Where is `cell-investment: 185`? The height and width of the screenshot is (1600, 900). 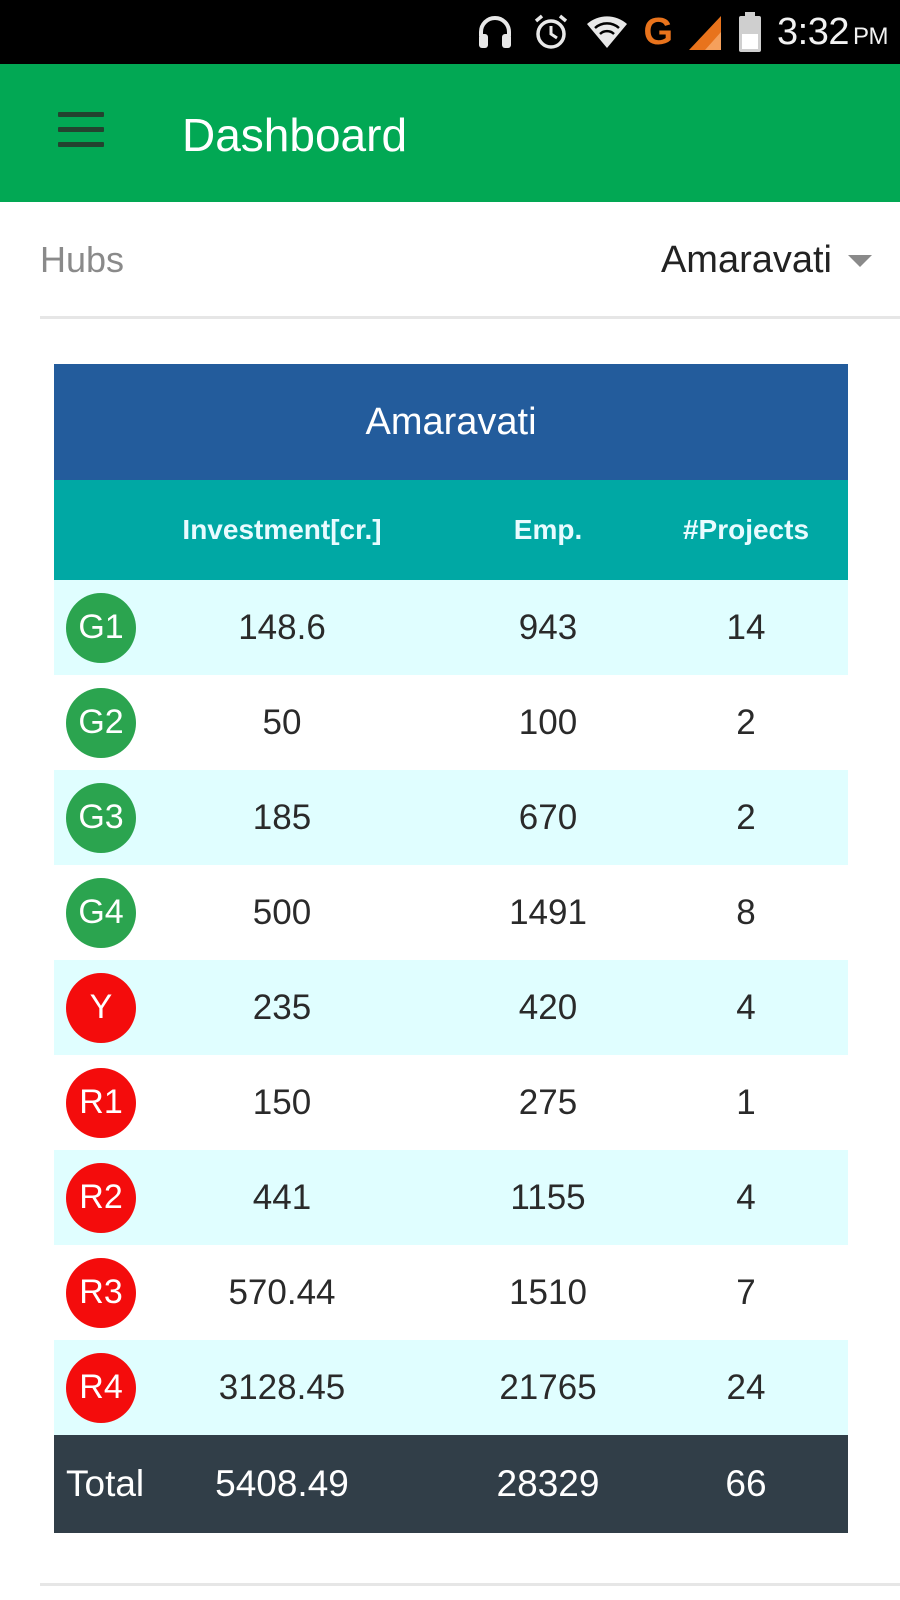 cell-investment: 185 is located at coordinates (282, 817).